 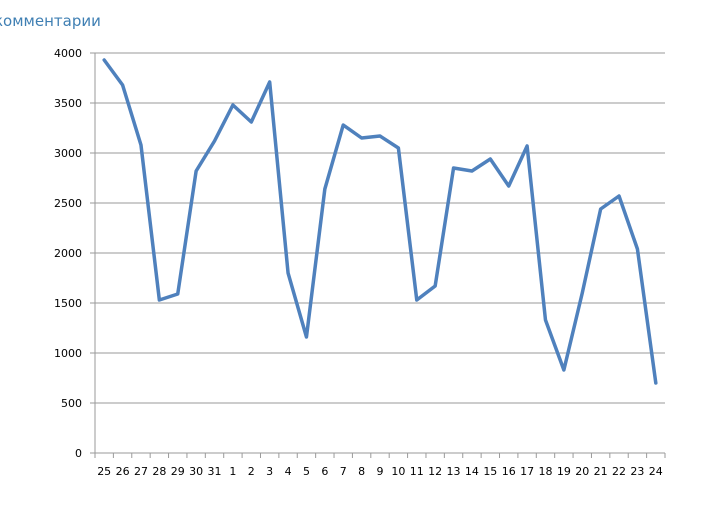 I want to click on x-tick-label: 9, so click(x=380, y=471).